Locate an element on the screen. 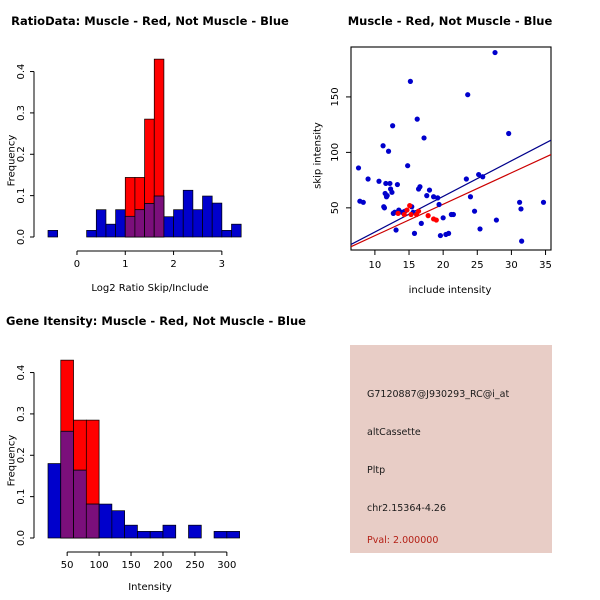 The image size is (600, 600). gene-histogram-xlabel: Intensity is located at coordinates (150, 587).